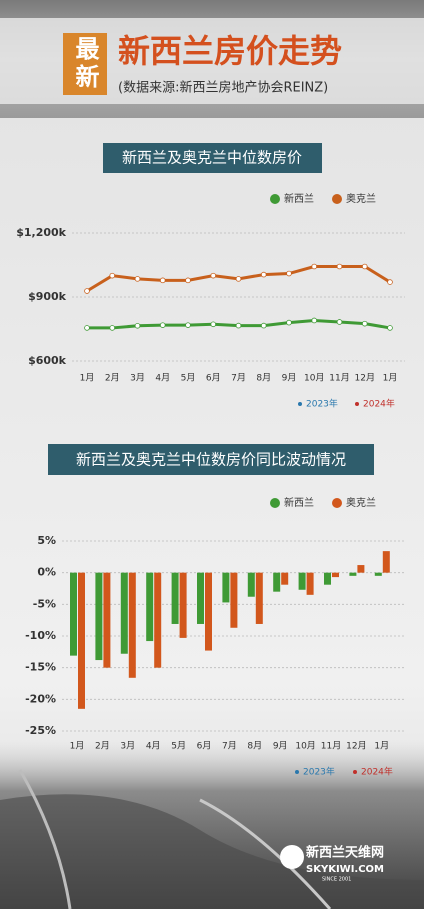 This screenshot has width=424, height=909. I want to click on logo-icon, so click(292, 857).